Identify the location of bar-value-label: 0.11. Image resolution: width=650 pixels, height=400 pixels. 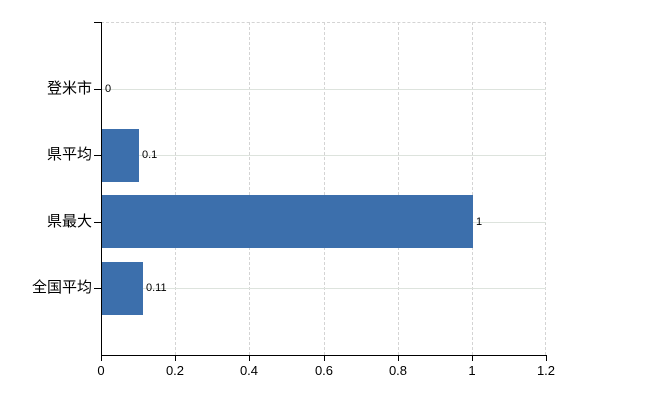
(156, 288).